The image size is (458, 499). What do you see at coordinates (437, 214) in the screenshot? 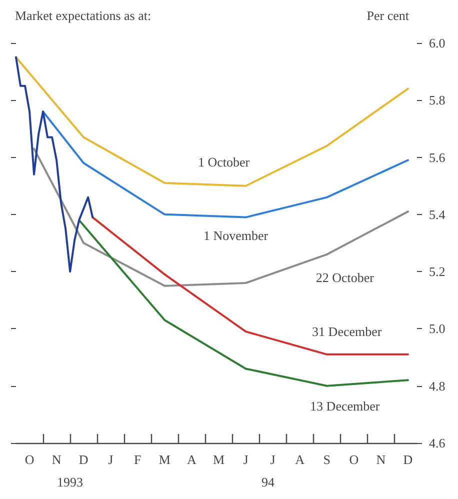
I see `y-tick-label: 5.4` at bounding box center [437, 214].